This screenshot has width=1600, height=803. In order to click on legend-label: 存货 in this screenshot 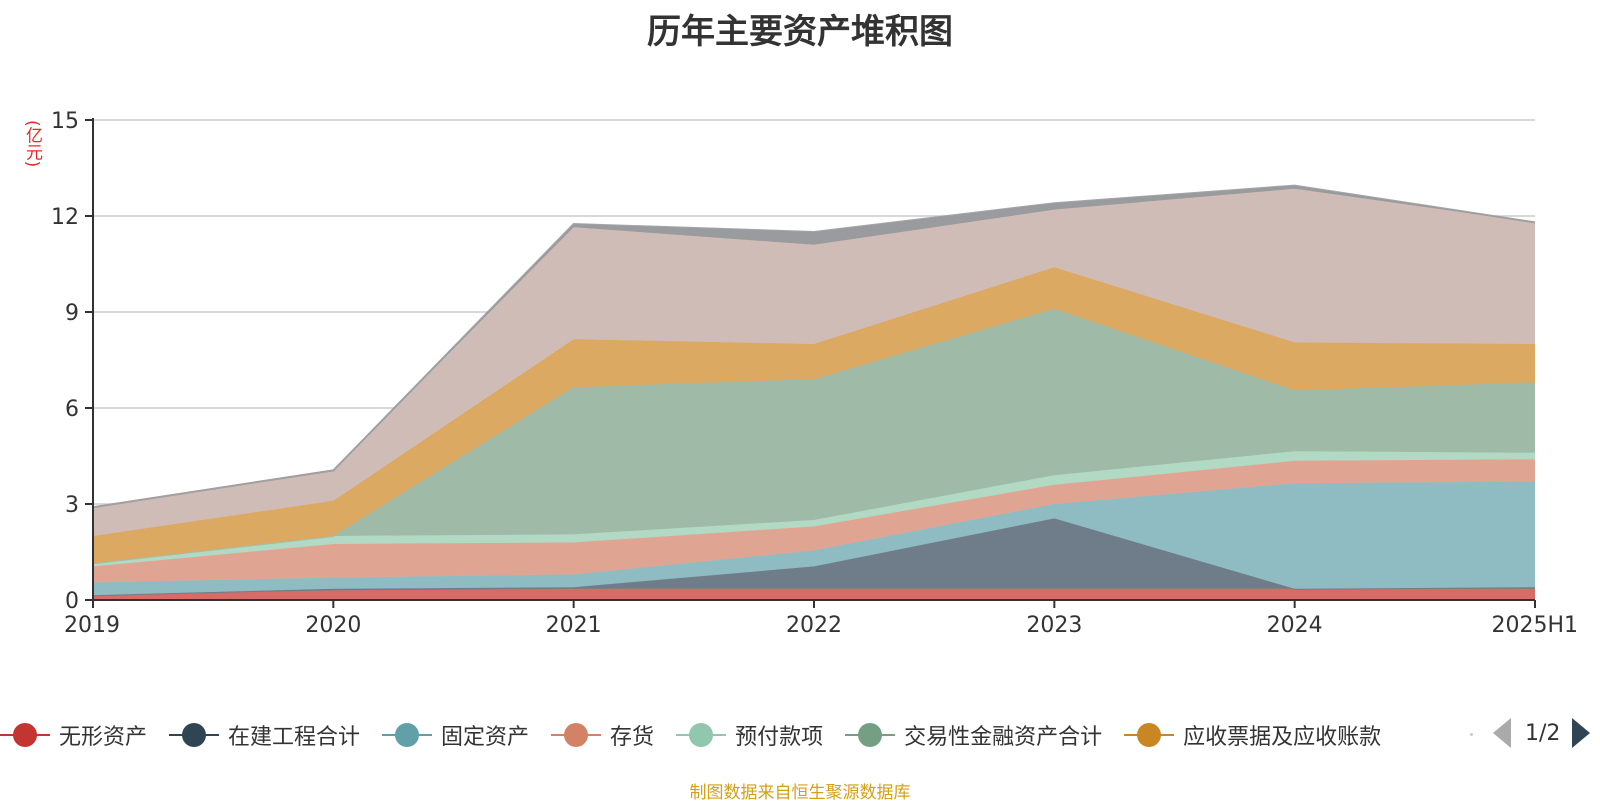, I will do `click(632, 737)`.